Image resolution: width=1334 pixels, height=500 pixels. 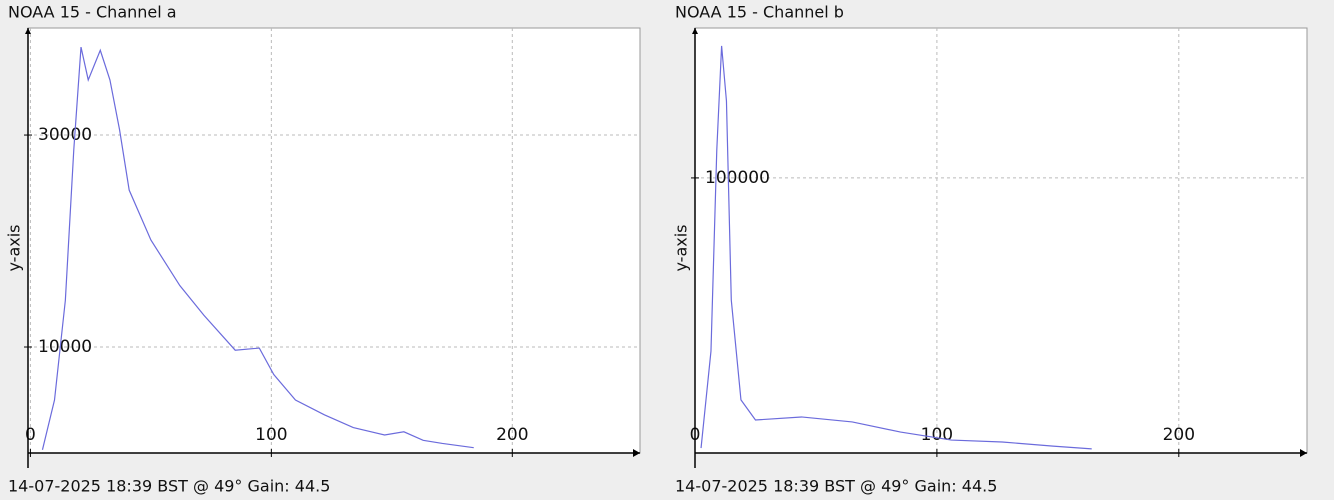 What do you see at coordinates (65, 347) in the screenshot?
I see `y-tick-label: 10000` at bounding box center [65, 347].